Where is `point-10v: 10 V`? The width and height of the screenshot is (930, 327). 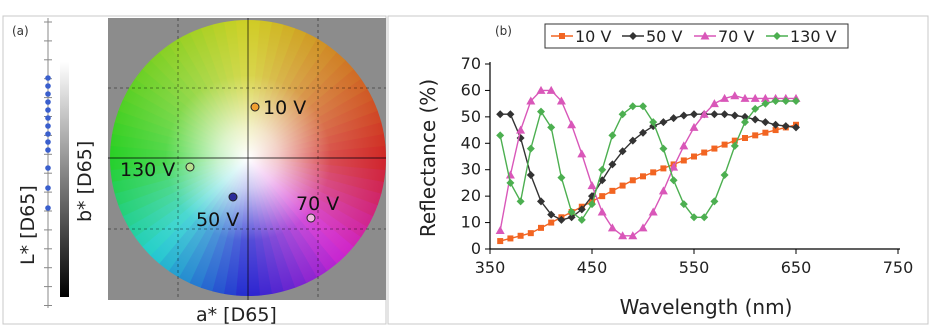
point-10v: 10 V is located at coordinates (278, 108).